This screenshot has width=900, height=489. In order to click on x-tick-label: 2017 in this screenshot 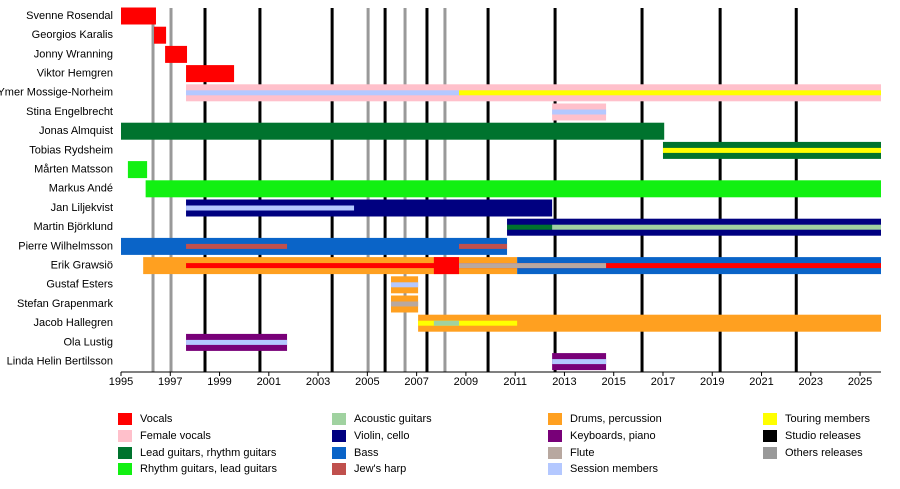, I will do `click(663, 382)`.